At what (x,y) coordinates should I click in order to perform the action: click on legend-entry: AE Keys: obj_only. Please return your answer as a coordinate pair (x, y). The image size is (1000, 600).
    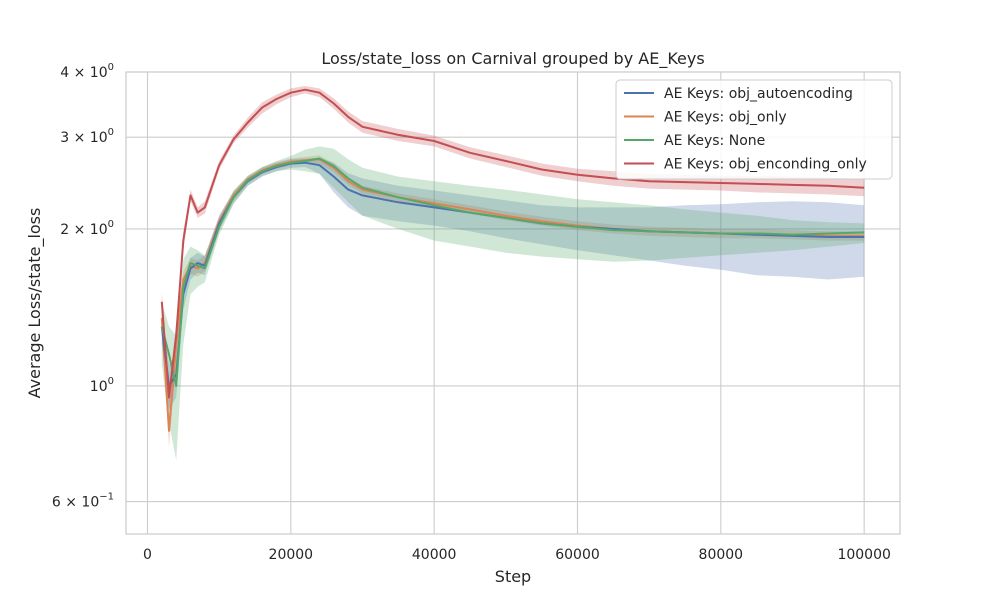
    Looking at the image, I should click on (725, 118).